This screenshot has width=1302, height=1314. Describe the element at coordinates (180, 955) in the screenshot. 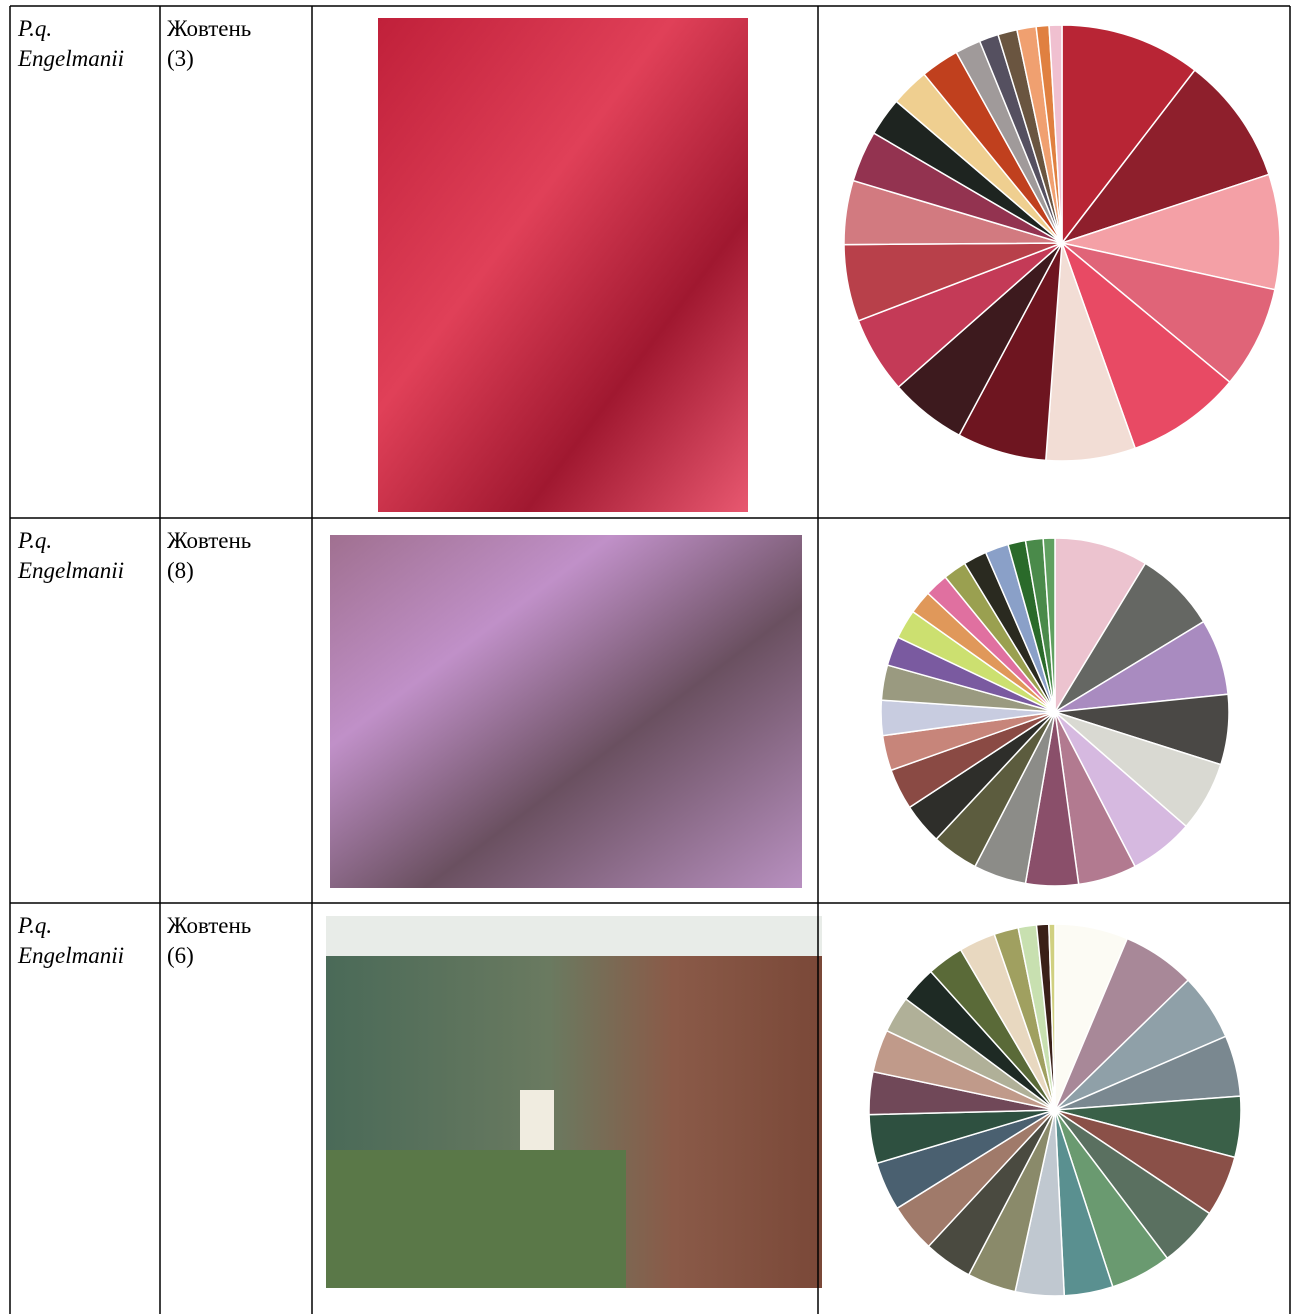

I see `month: (6)` at that location.